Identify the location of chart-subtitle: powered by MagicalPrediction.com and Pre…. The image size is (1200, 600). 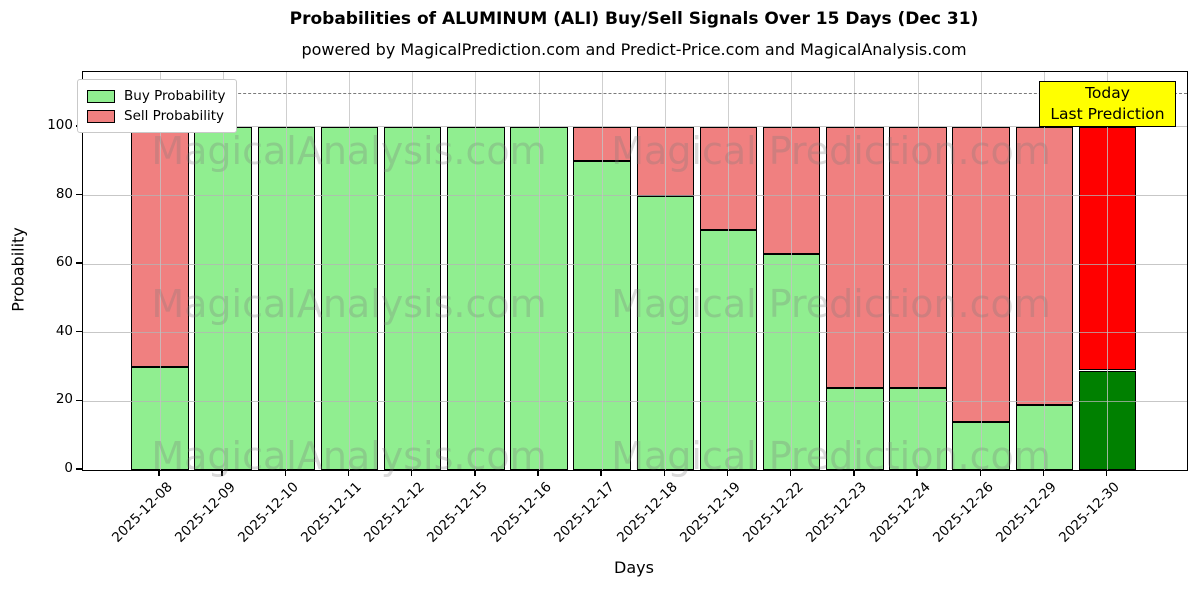
(634, 49).